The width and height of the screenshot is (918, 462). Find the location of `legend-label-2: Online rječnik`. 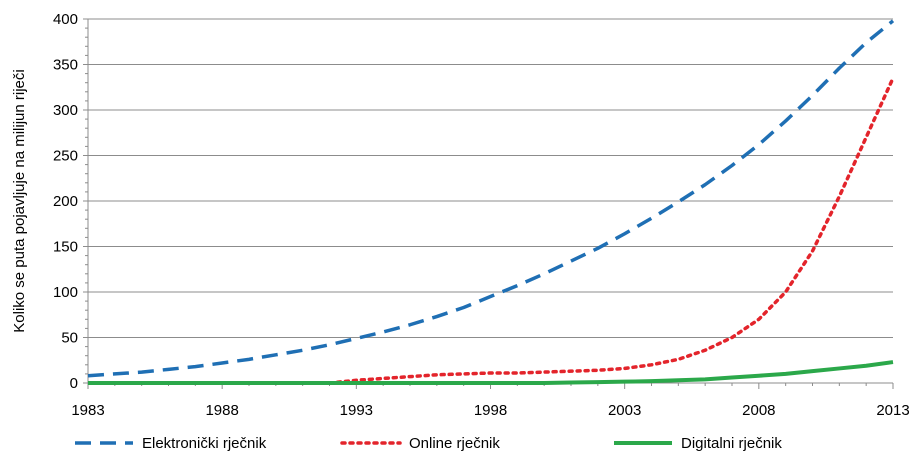

legend-label-2: Online rječnik is located at coordinates (454, 443).